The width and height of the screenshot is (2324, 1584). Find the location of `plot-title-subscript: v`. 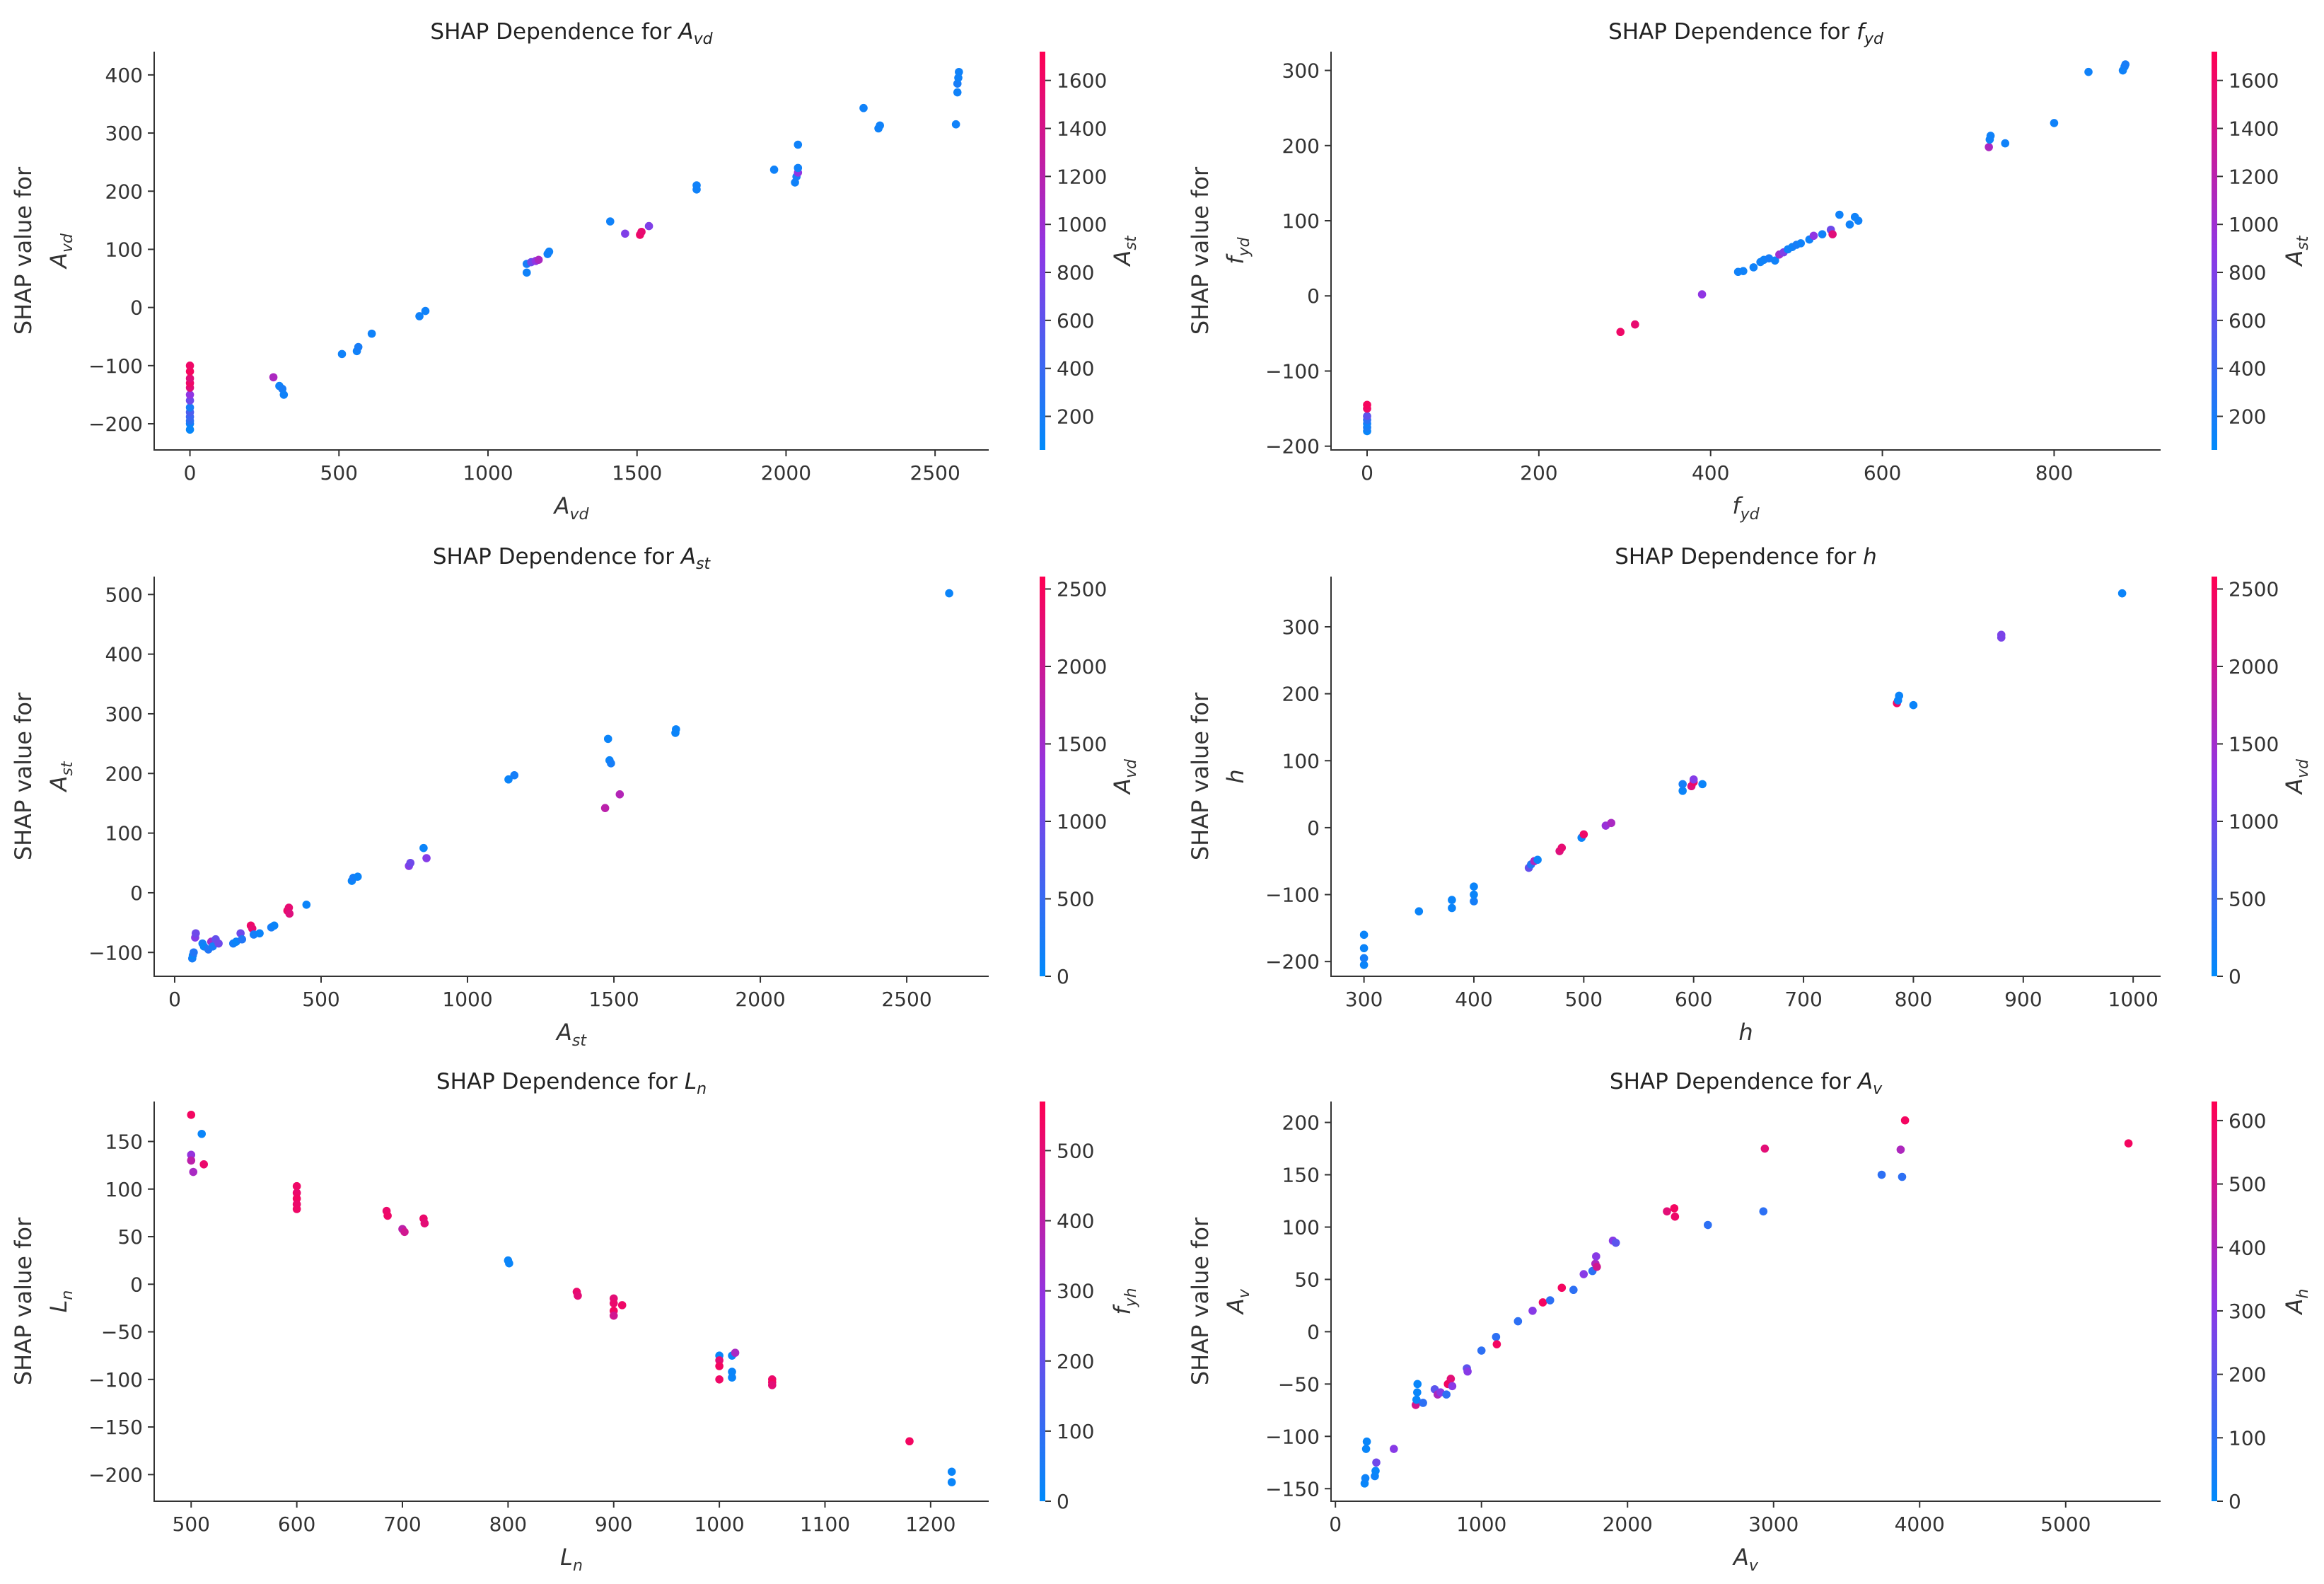

plot-title-subscript: v is located at coordinates (1878, 1089).